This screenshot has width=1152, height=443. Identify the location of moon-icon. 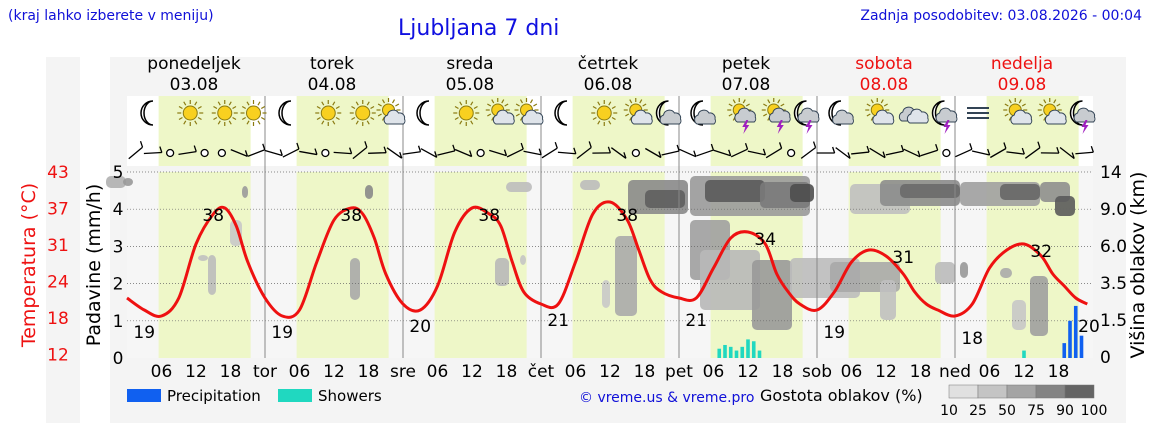
(561, 113).